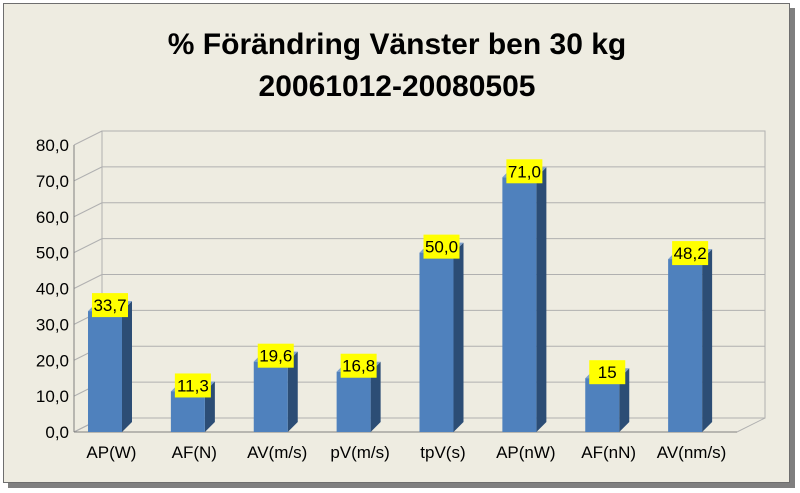  I want to click on data-label-text: 16,8, so click(358, 366).